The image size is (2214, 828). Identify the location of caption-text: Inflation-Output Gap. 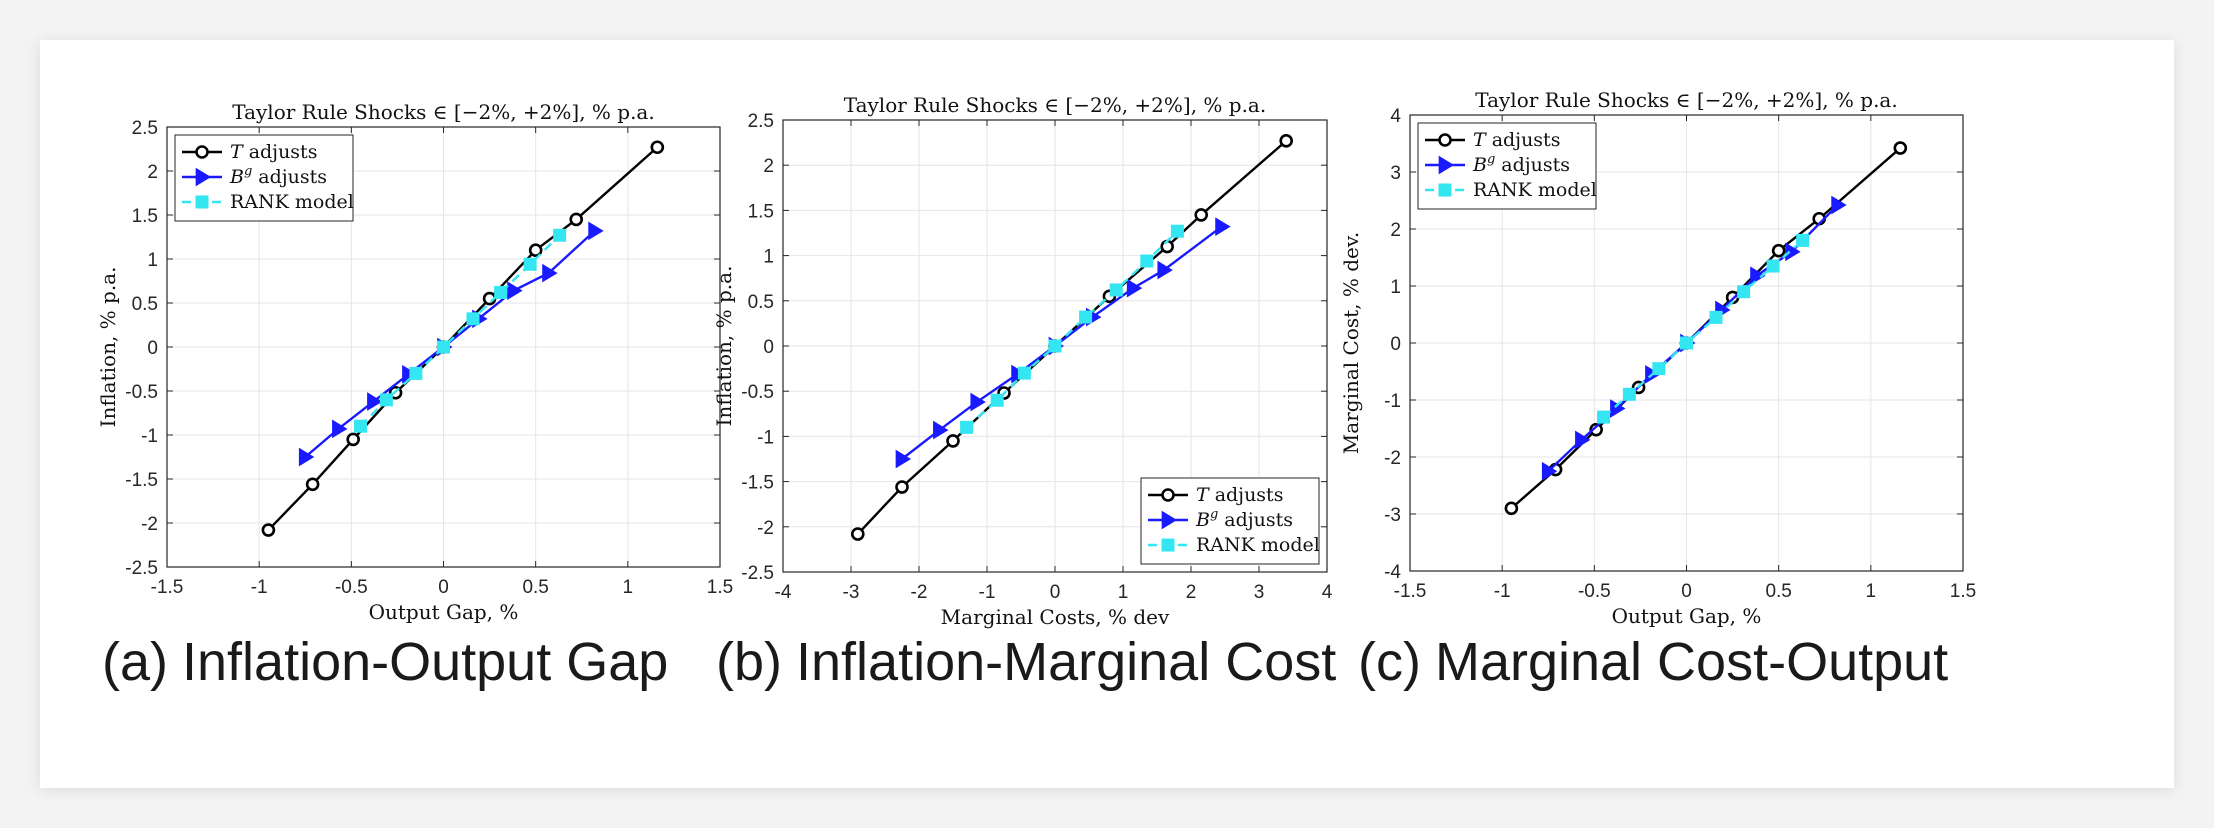
(425, 662).